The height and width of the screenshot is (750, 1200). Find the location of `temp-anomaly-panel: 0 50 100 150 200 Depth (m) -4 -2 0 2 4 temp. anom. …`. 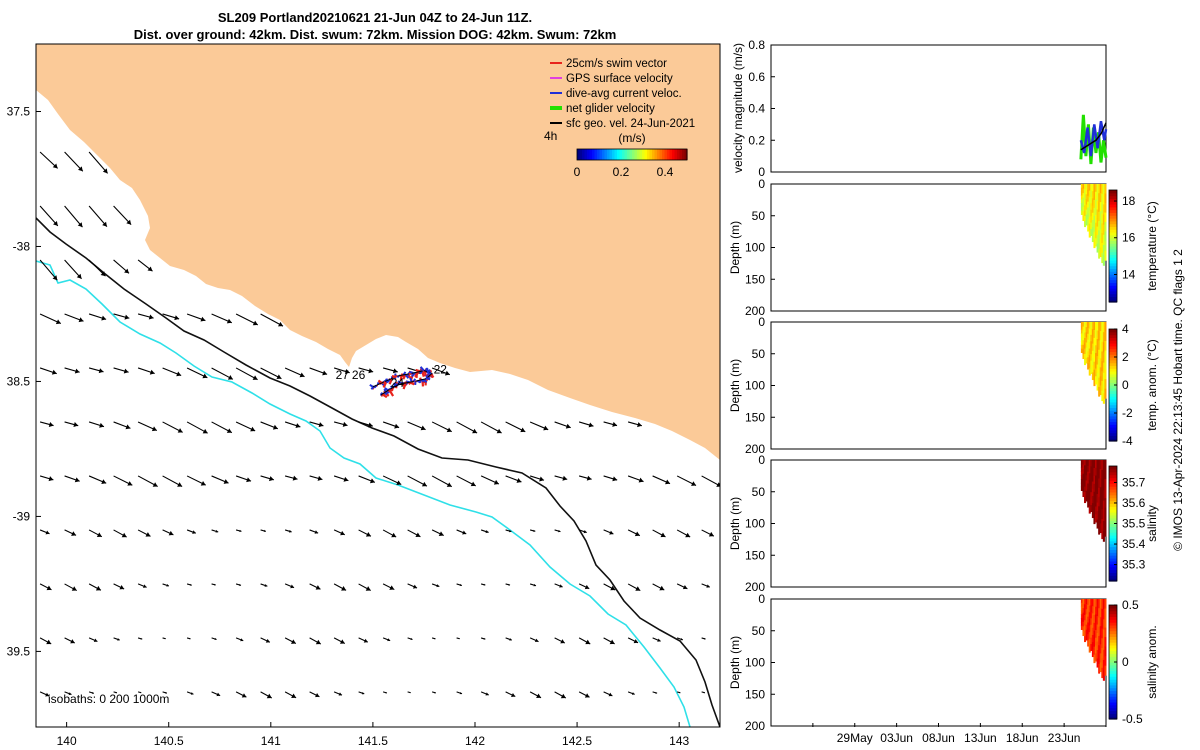

temp-anomaly-panel: 0 50 100 150 200 Depth (m) -4 -2 0 2 4 temp. anom. … is located at coordinates (943, 385).